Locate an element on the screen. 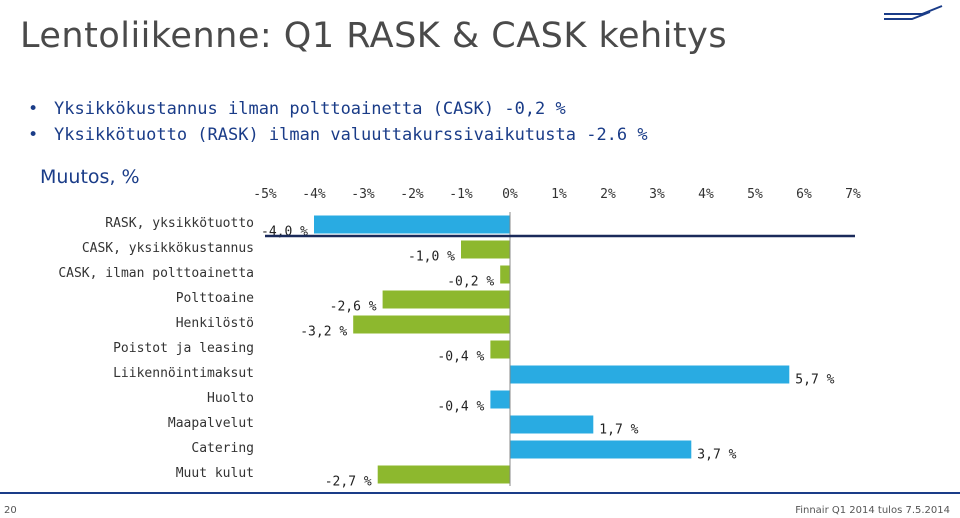  chart-heading: Muutos, % is located at coordinates (90, 177).